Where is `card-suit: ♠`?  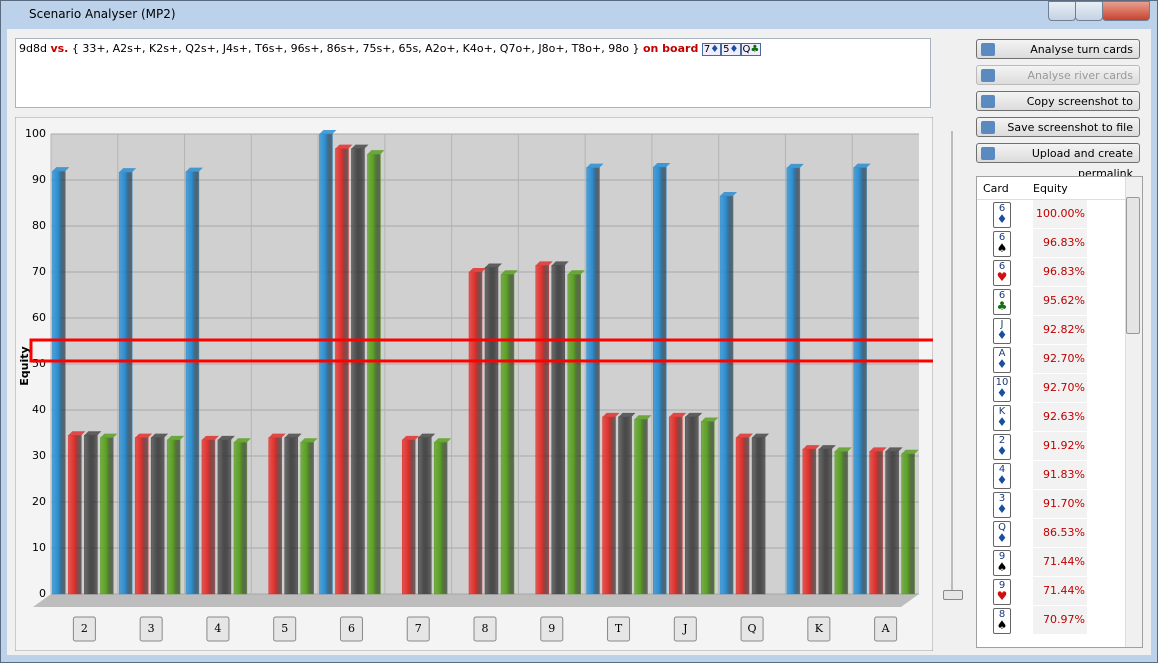
card-suit: ♠ is located at coordinates (1002, 567).